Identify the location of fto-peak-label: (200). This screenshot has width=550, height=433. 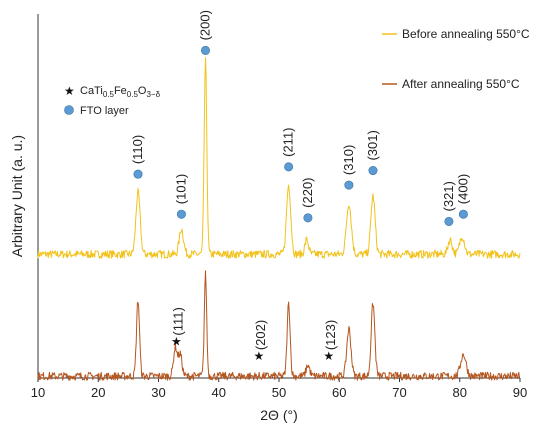
(204, 25).